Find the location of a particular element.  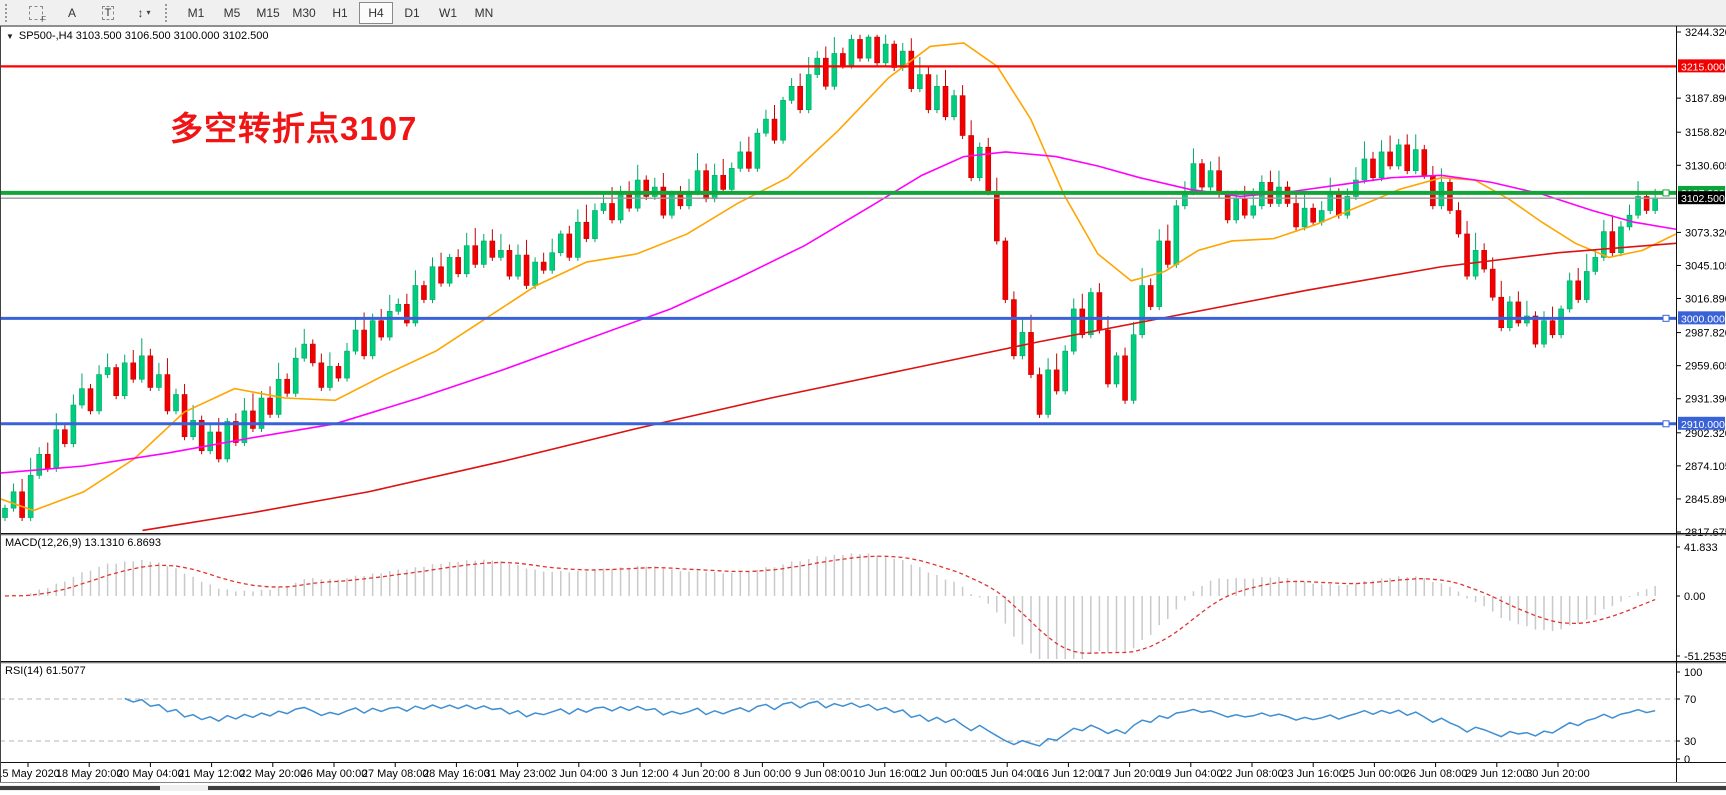

macd-tick-label: 0.00 is located at coordinates (1694, 597).